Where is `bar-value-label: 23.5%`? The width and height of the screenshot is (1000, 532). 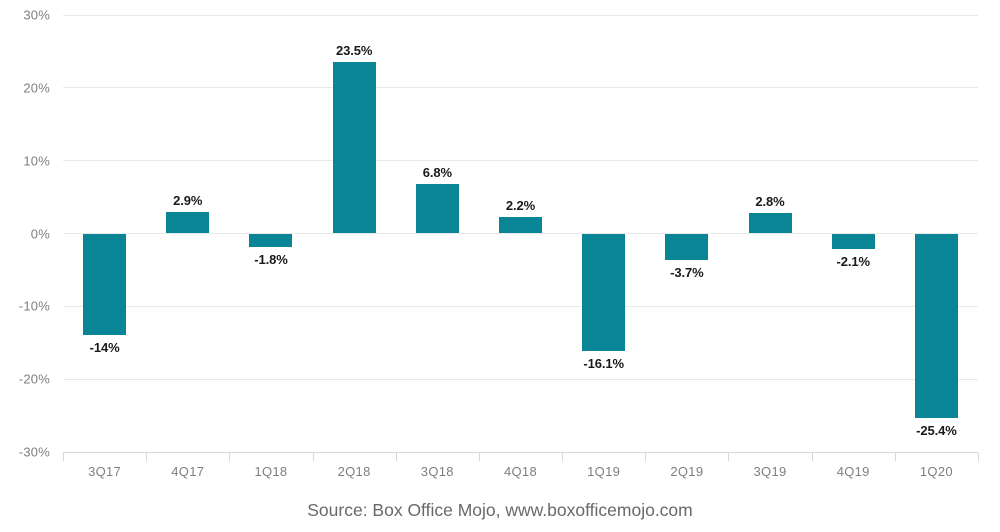 bar-value-label: 23.5% is located at coordinates (354, 51).